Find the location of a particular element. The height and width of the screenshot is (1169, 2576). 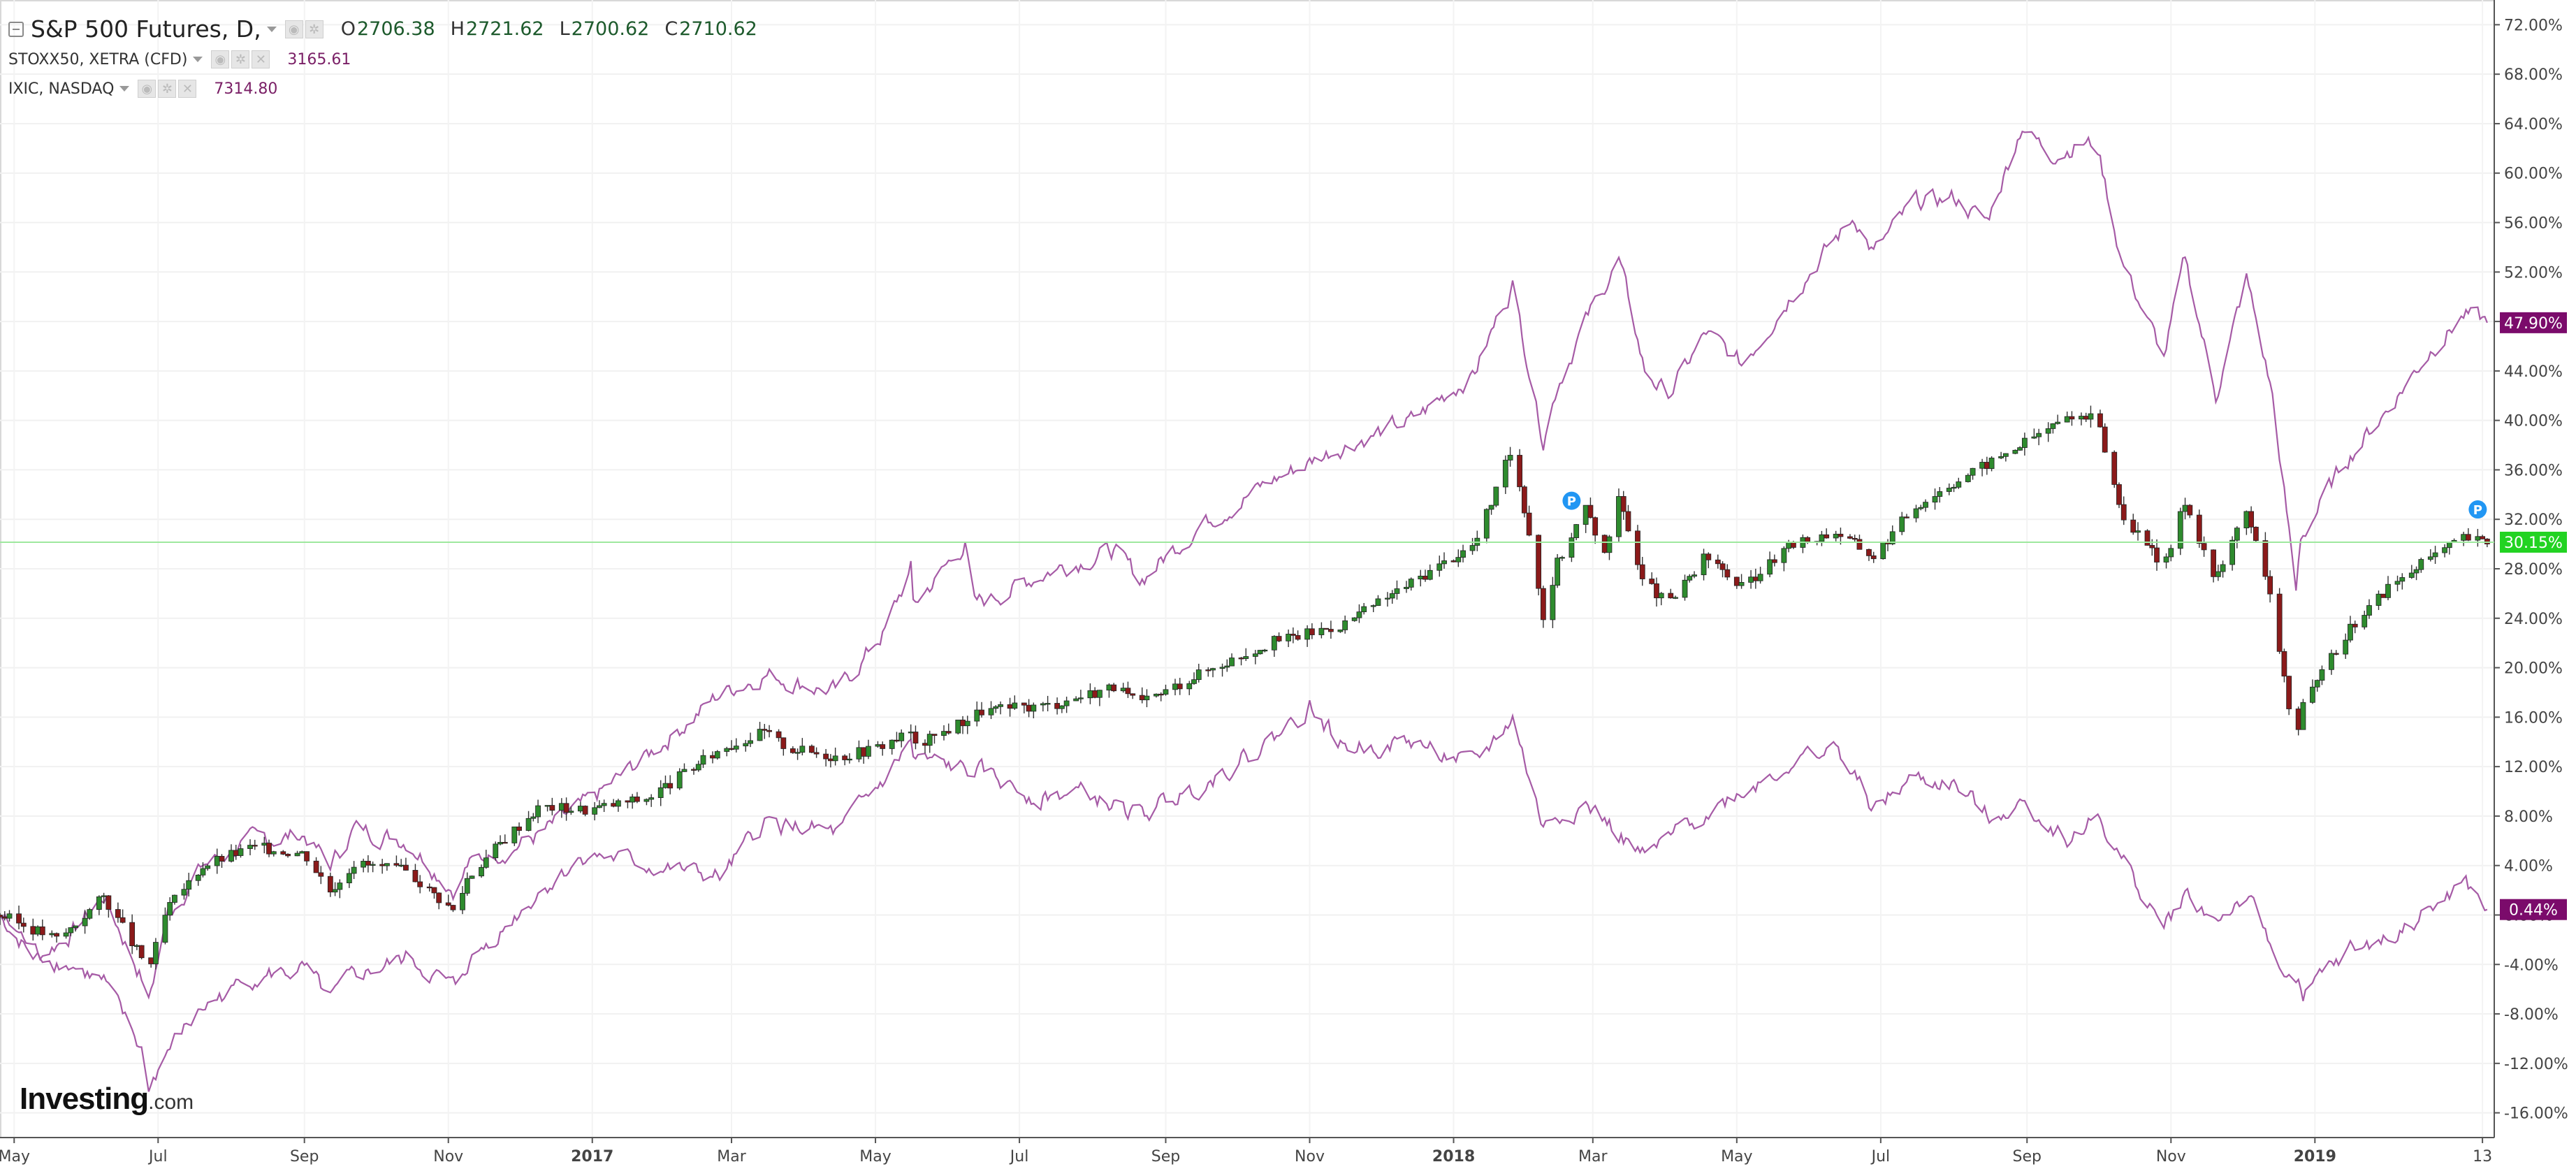

collapse-icon is located at coordinates (16, 29).